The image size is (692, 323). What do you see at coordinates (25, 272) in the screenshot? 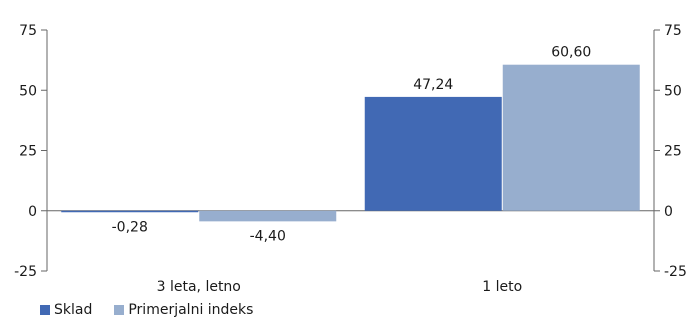
I see `left-tick-label: -25` at bounding box center [25, 272].